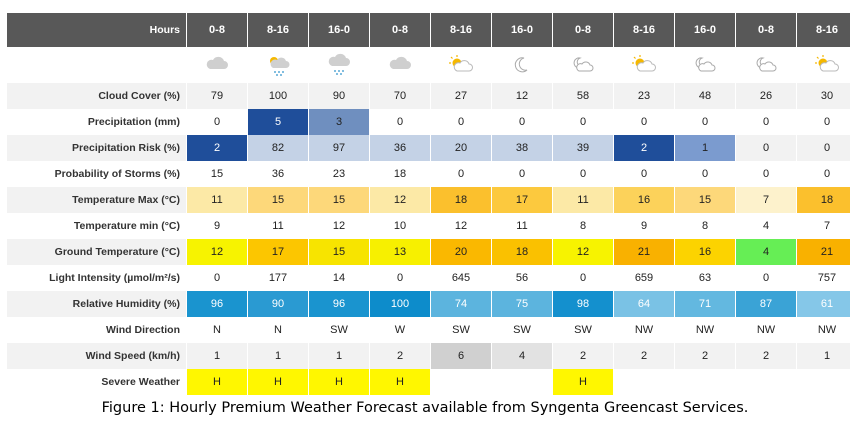 The height and width of the screenshot is (434, 850). What do you see at coordinates (400, 330) in the screenshot?
I see `value-cell: W` at bounding box center [400, 330].